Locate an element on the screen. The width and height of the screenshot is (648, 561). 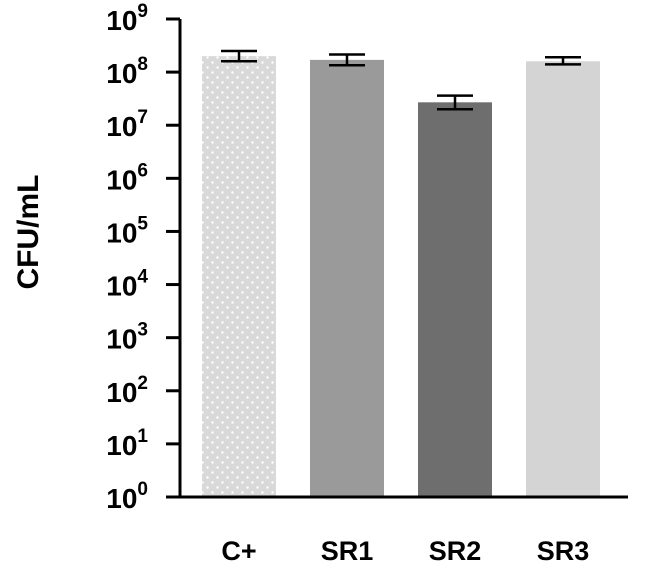
y-tick-label: 10⁷ is located at coordinates (127, 124).